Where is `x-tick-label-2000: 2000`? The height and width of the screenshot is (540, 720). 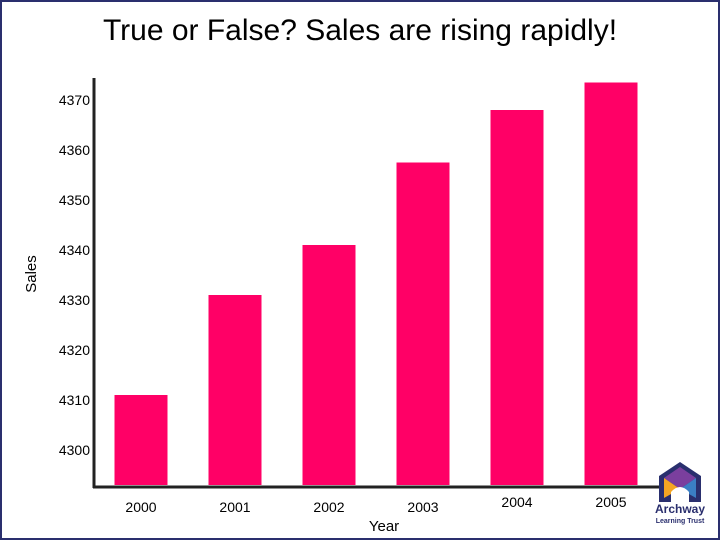 x-tick-label-2000: 2000 is located at coordinates (140, 507).